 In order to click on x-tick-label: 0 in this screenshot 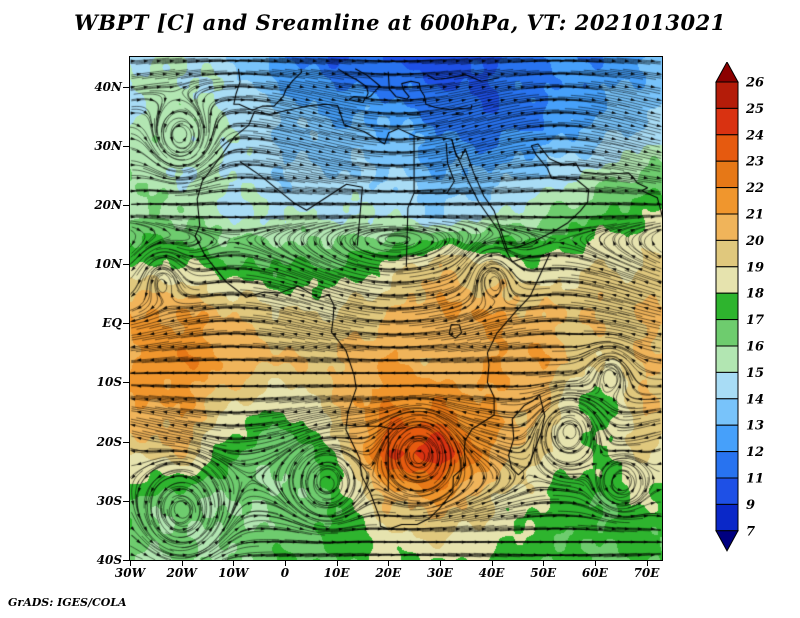, I will do `click(285, 573)`.